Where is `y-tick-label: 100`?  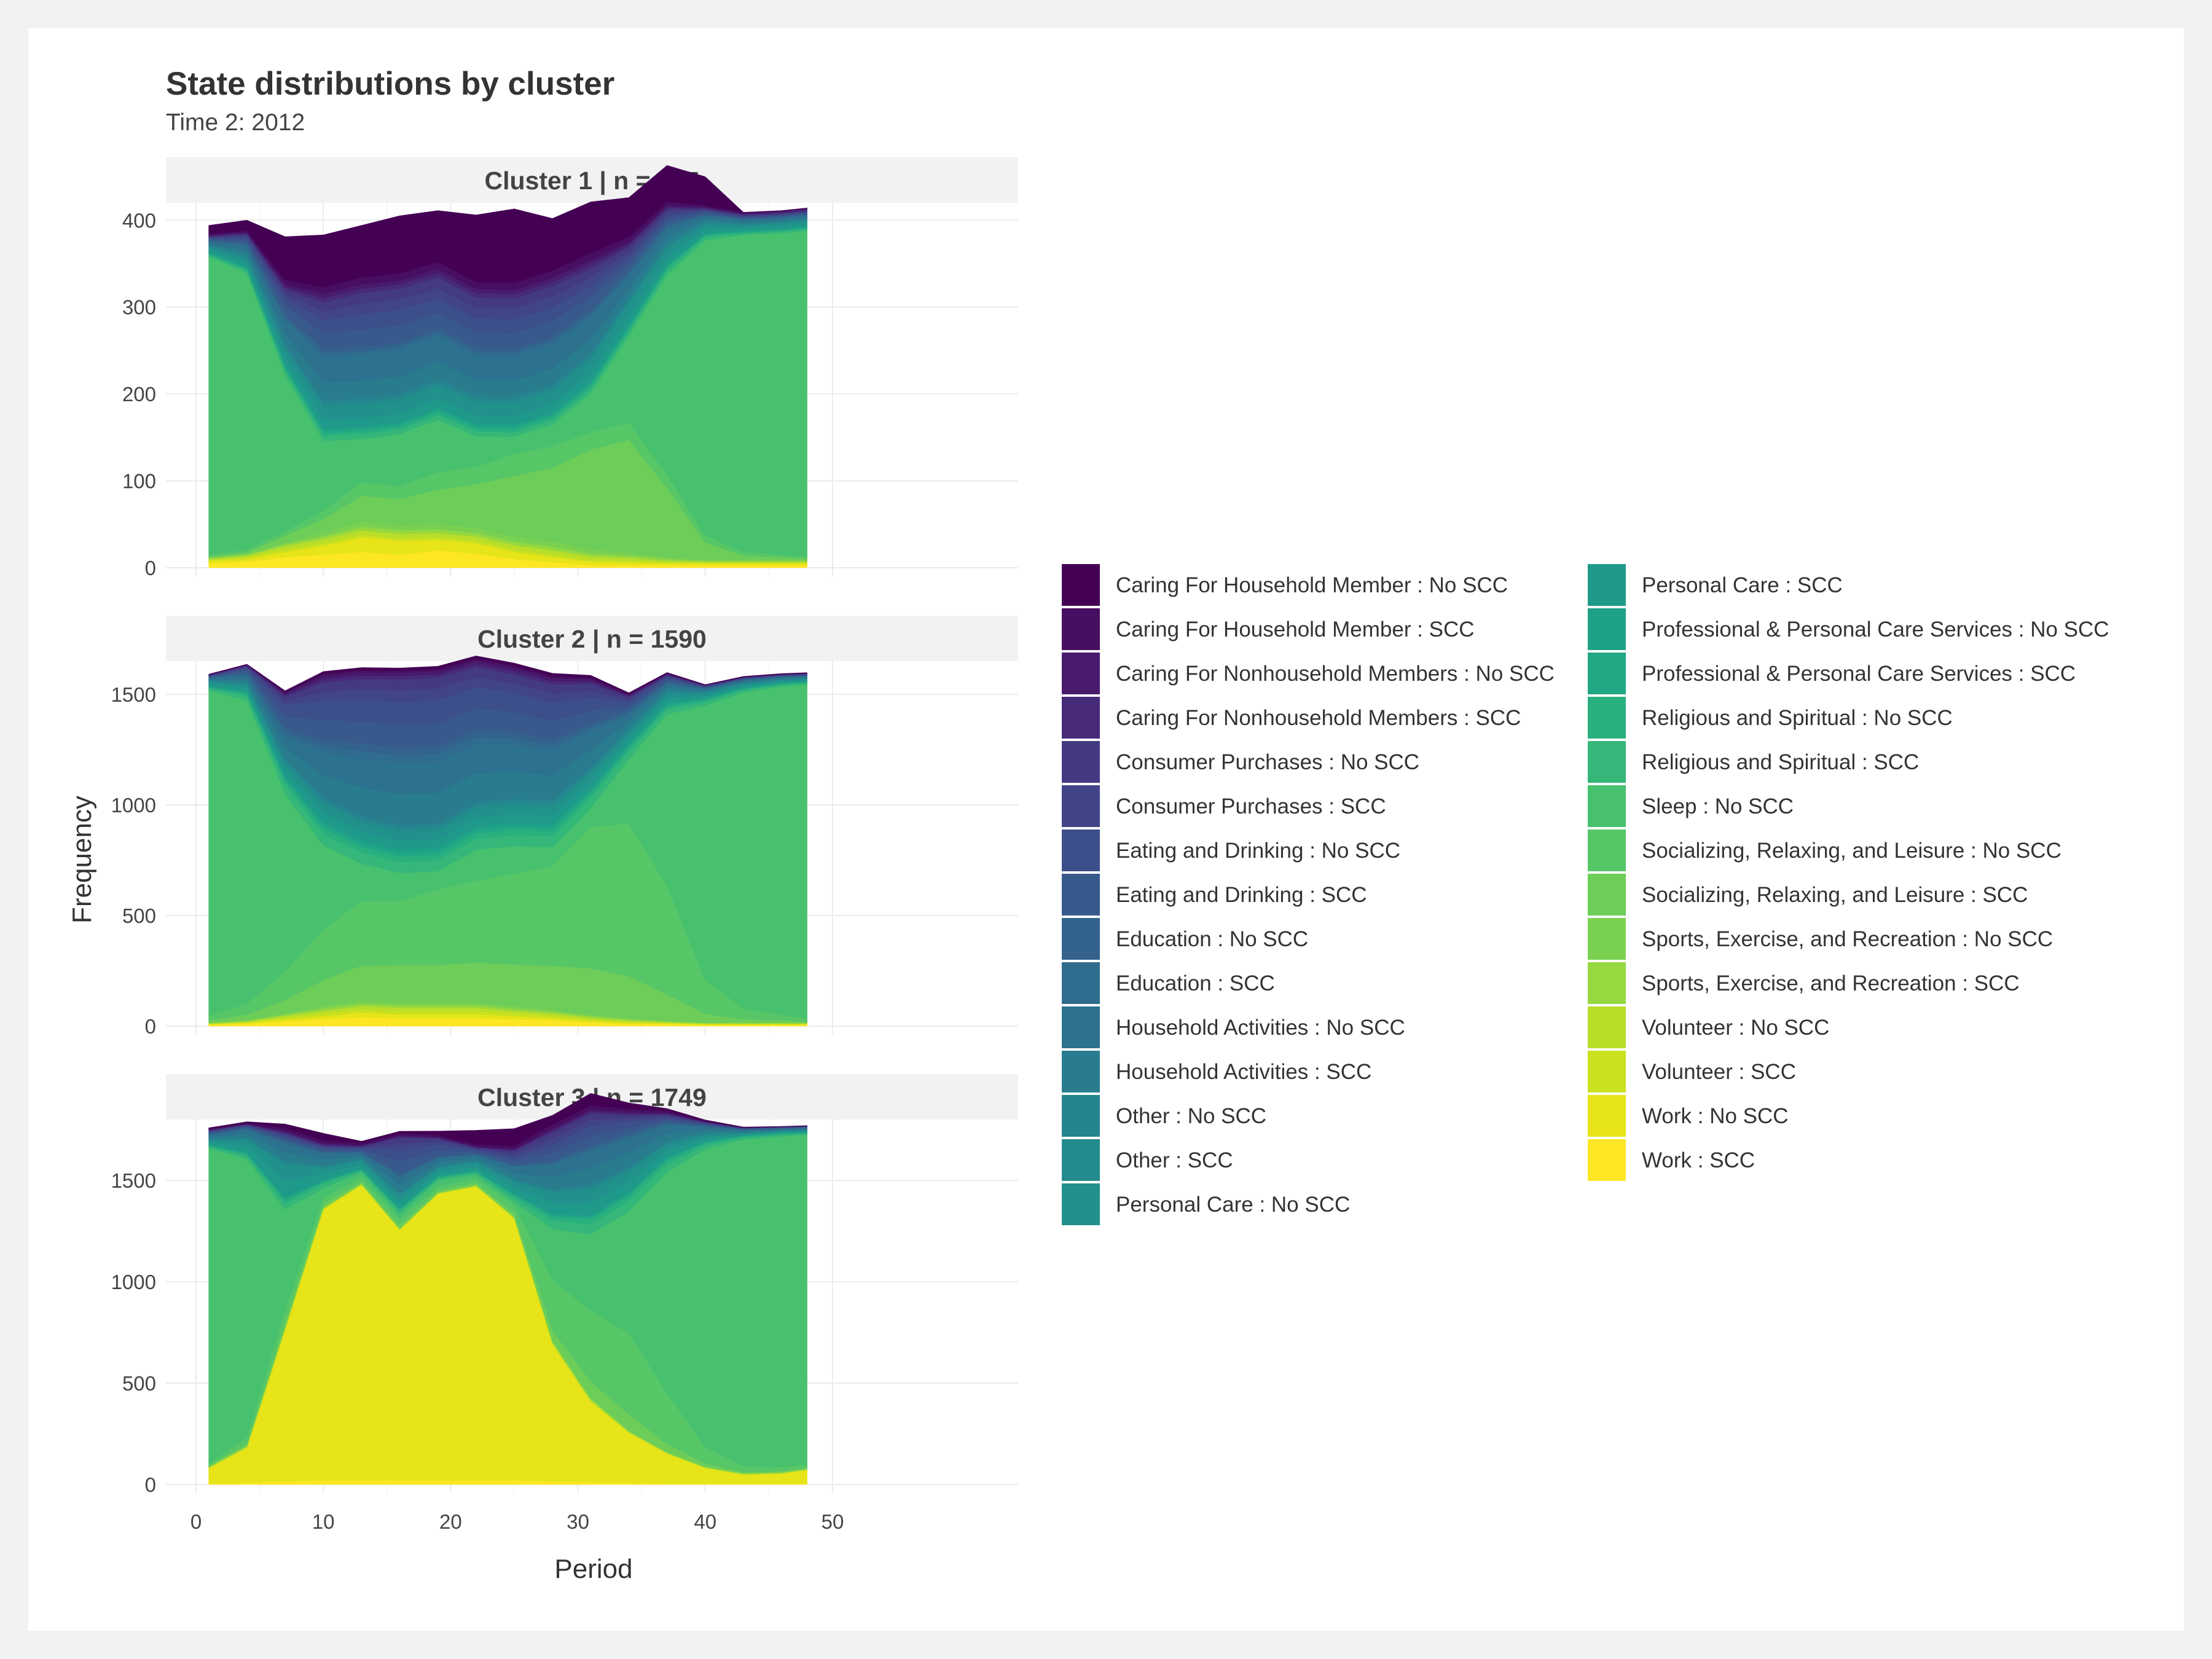
y-tick-label: 100 is located at coordinates (139, 481).